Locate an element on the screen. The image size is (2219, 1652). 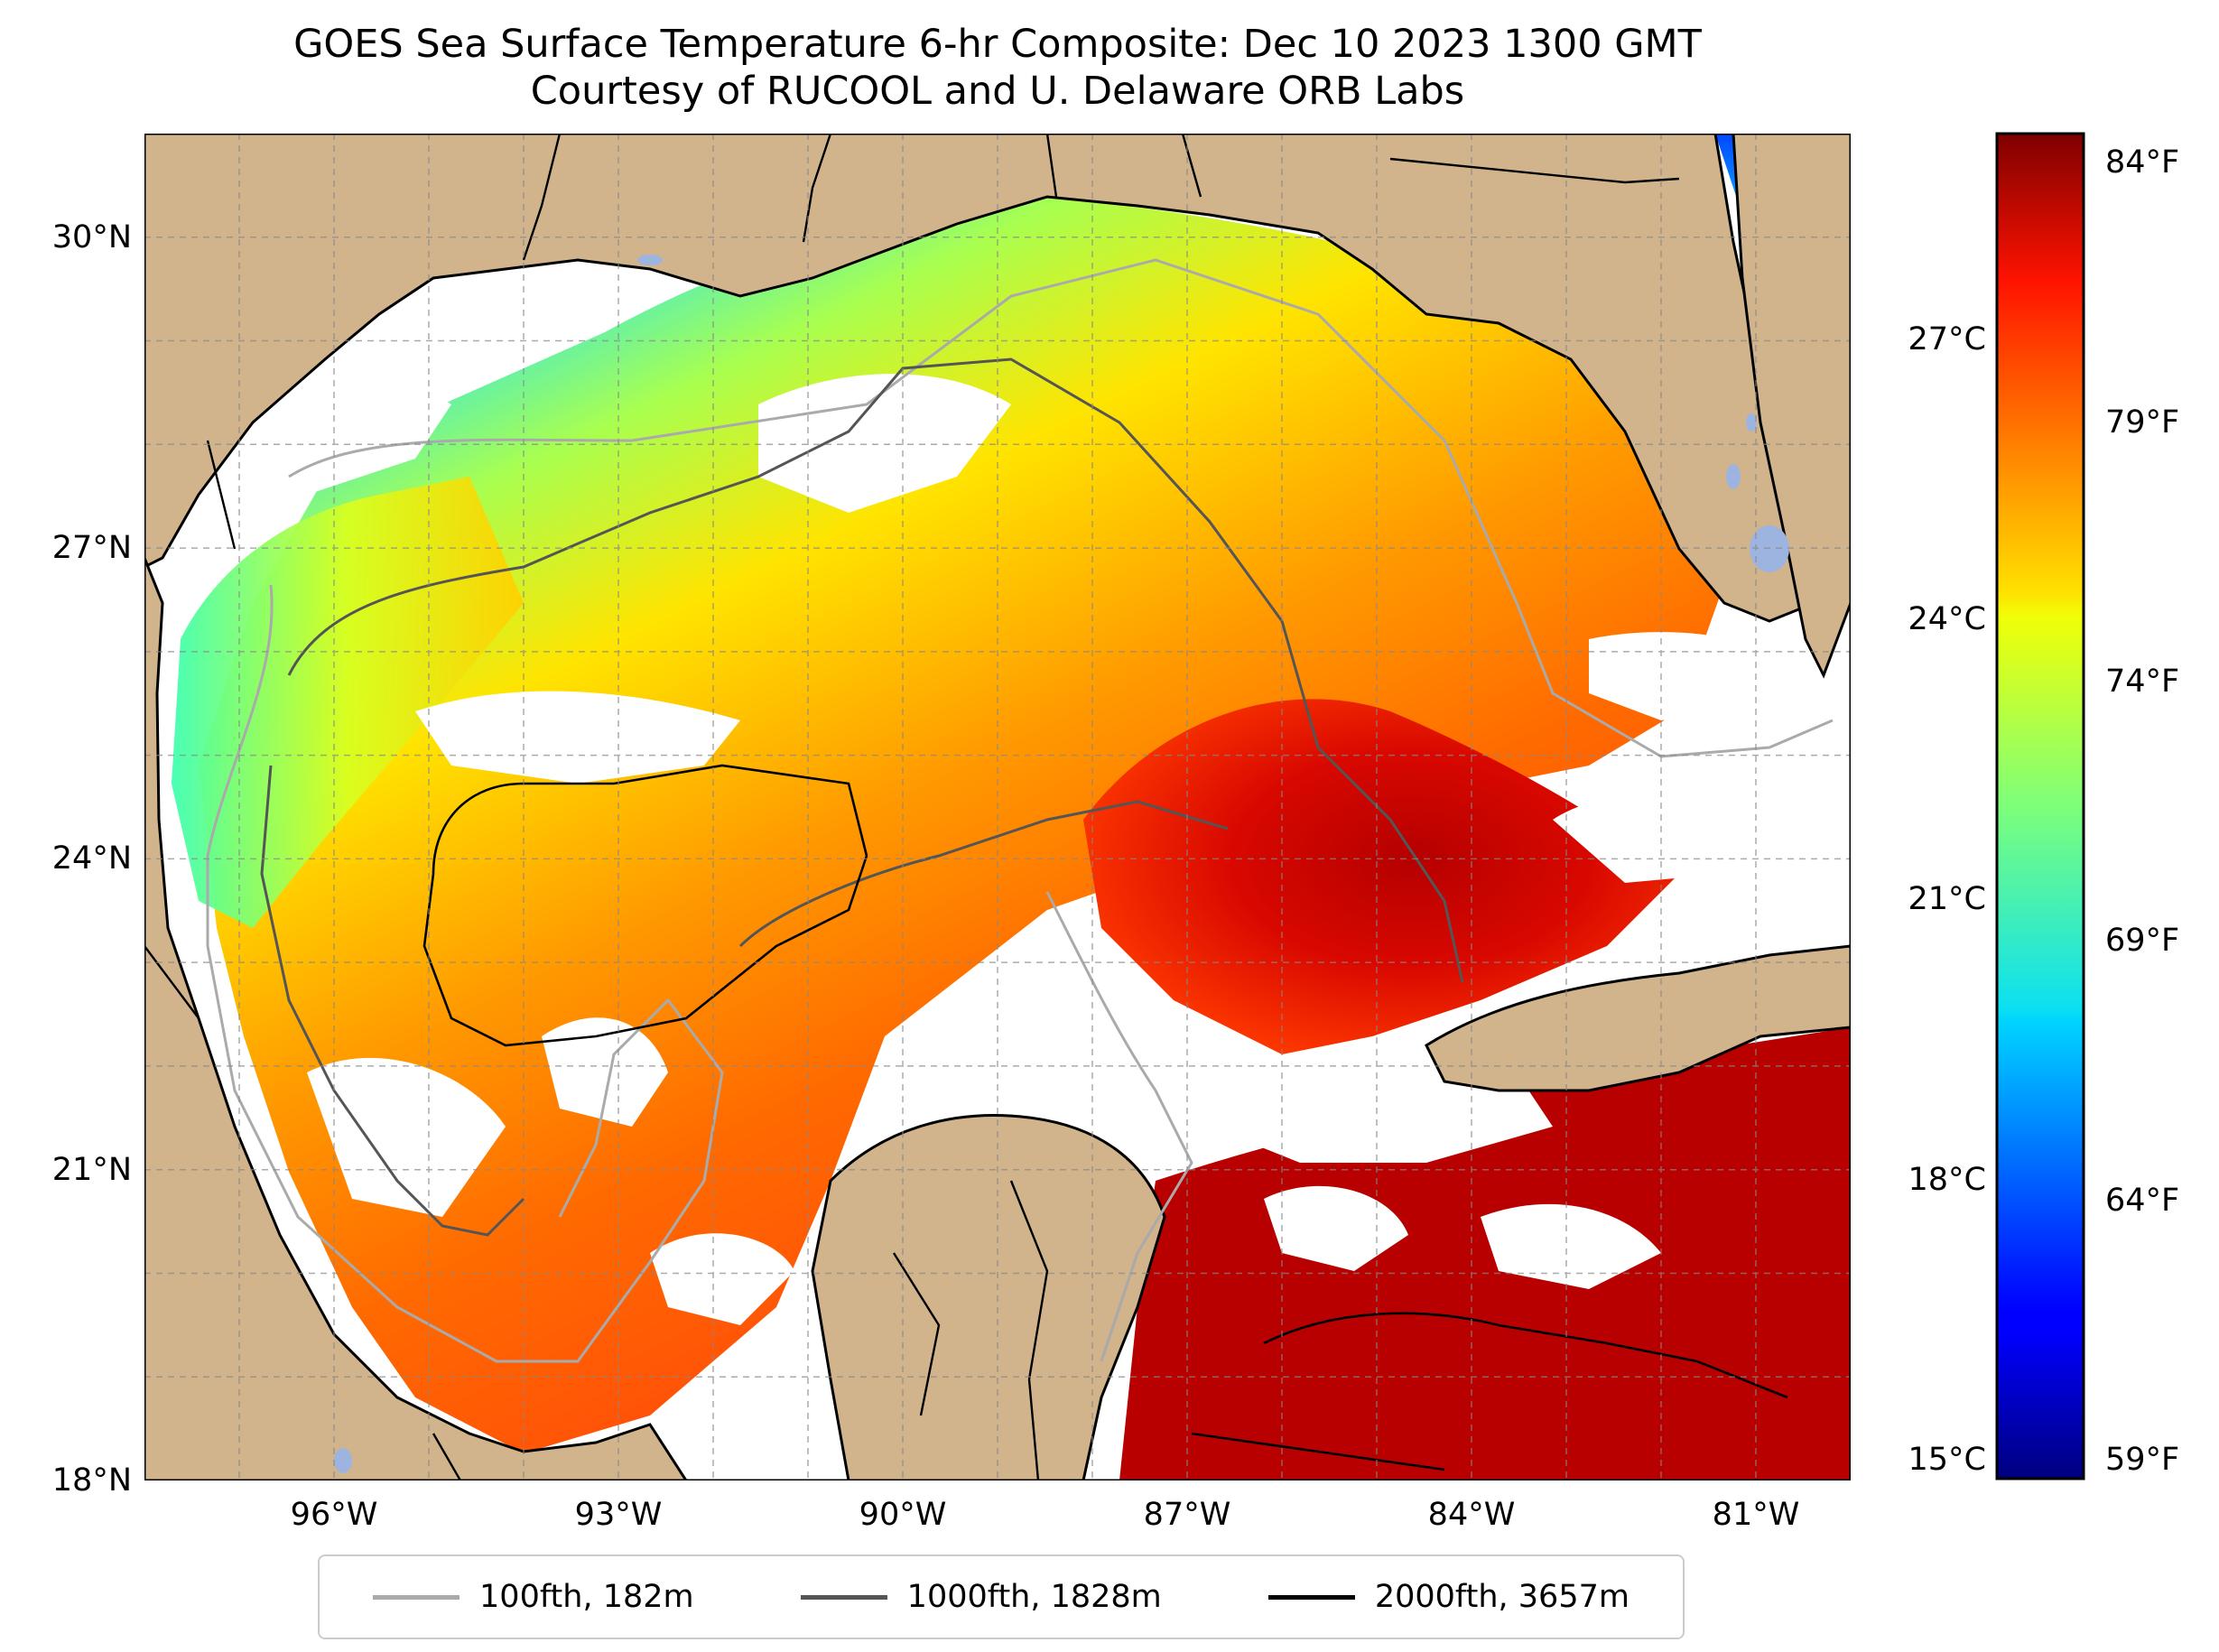
legend-swatch-2000fth is located at coordinates (1311, 1597).